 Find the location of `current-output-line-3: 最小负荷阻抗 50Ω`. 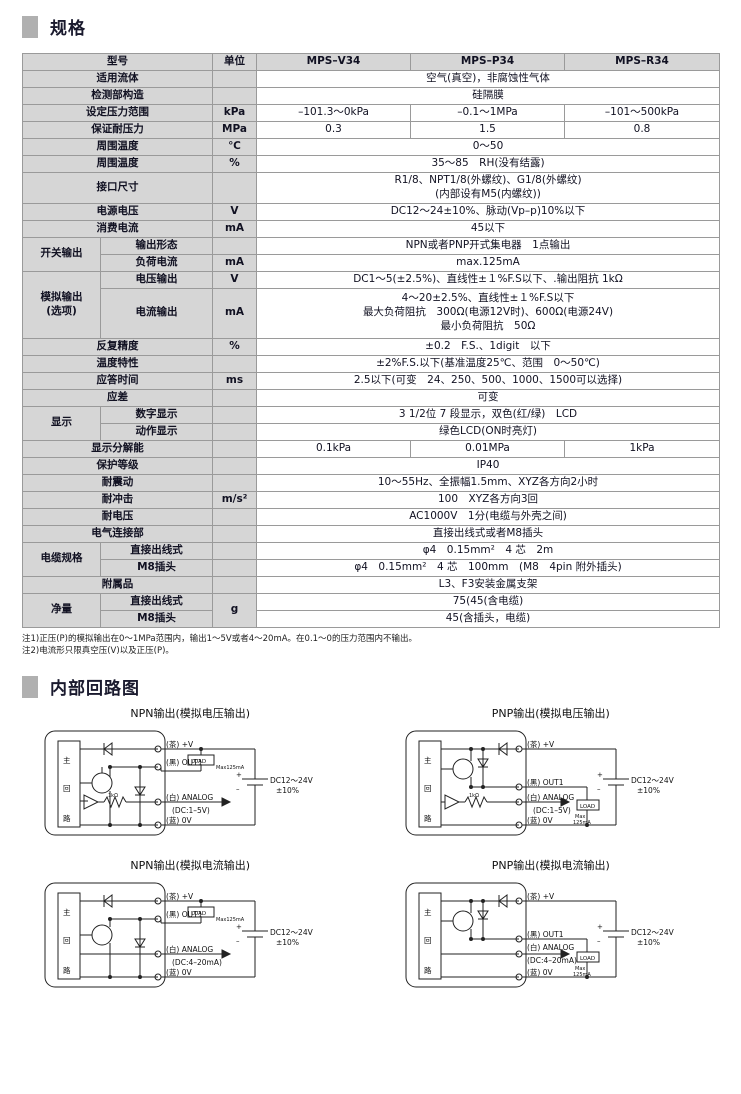

current-output-line-3: 最小负荷阻抗 50Ω is located at coordinates (488, 326).